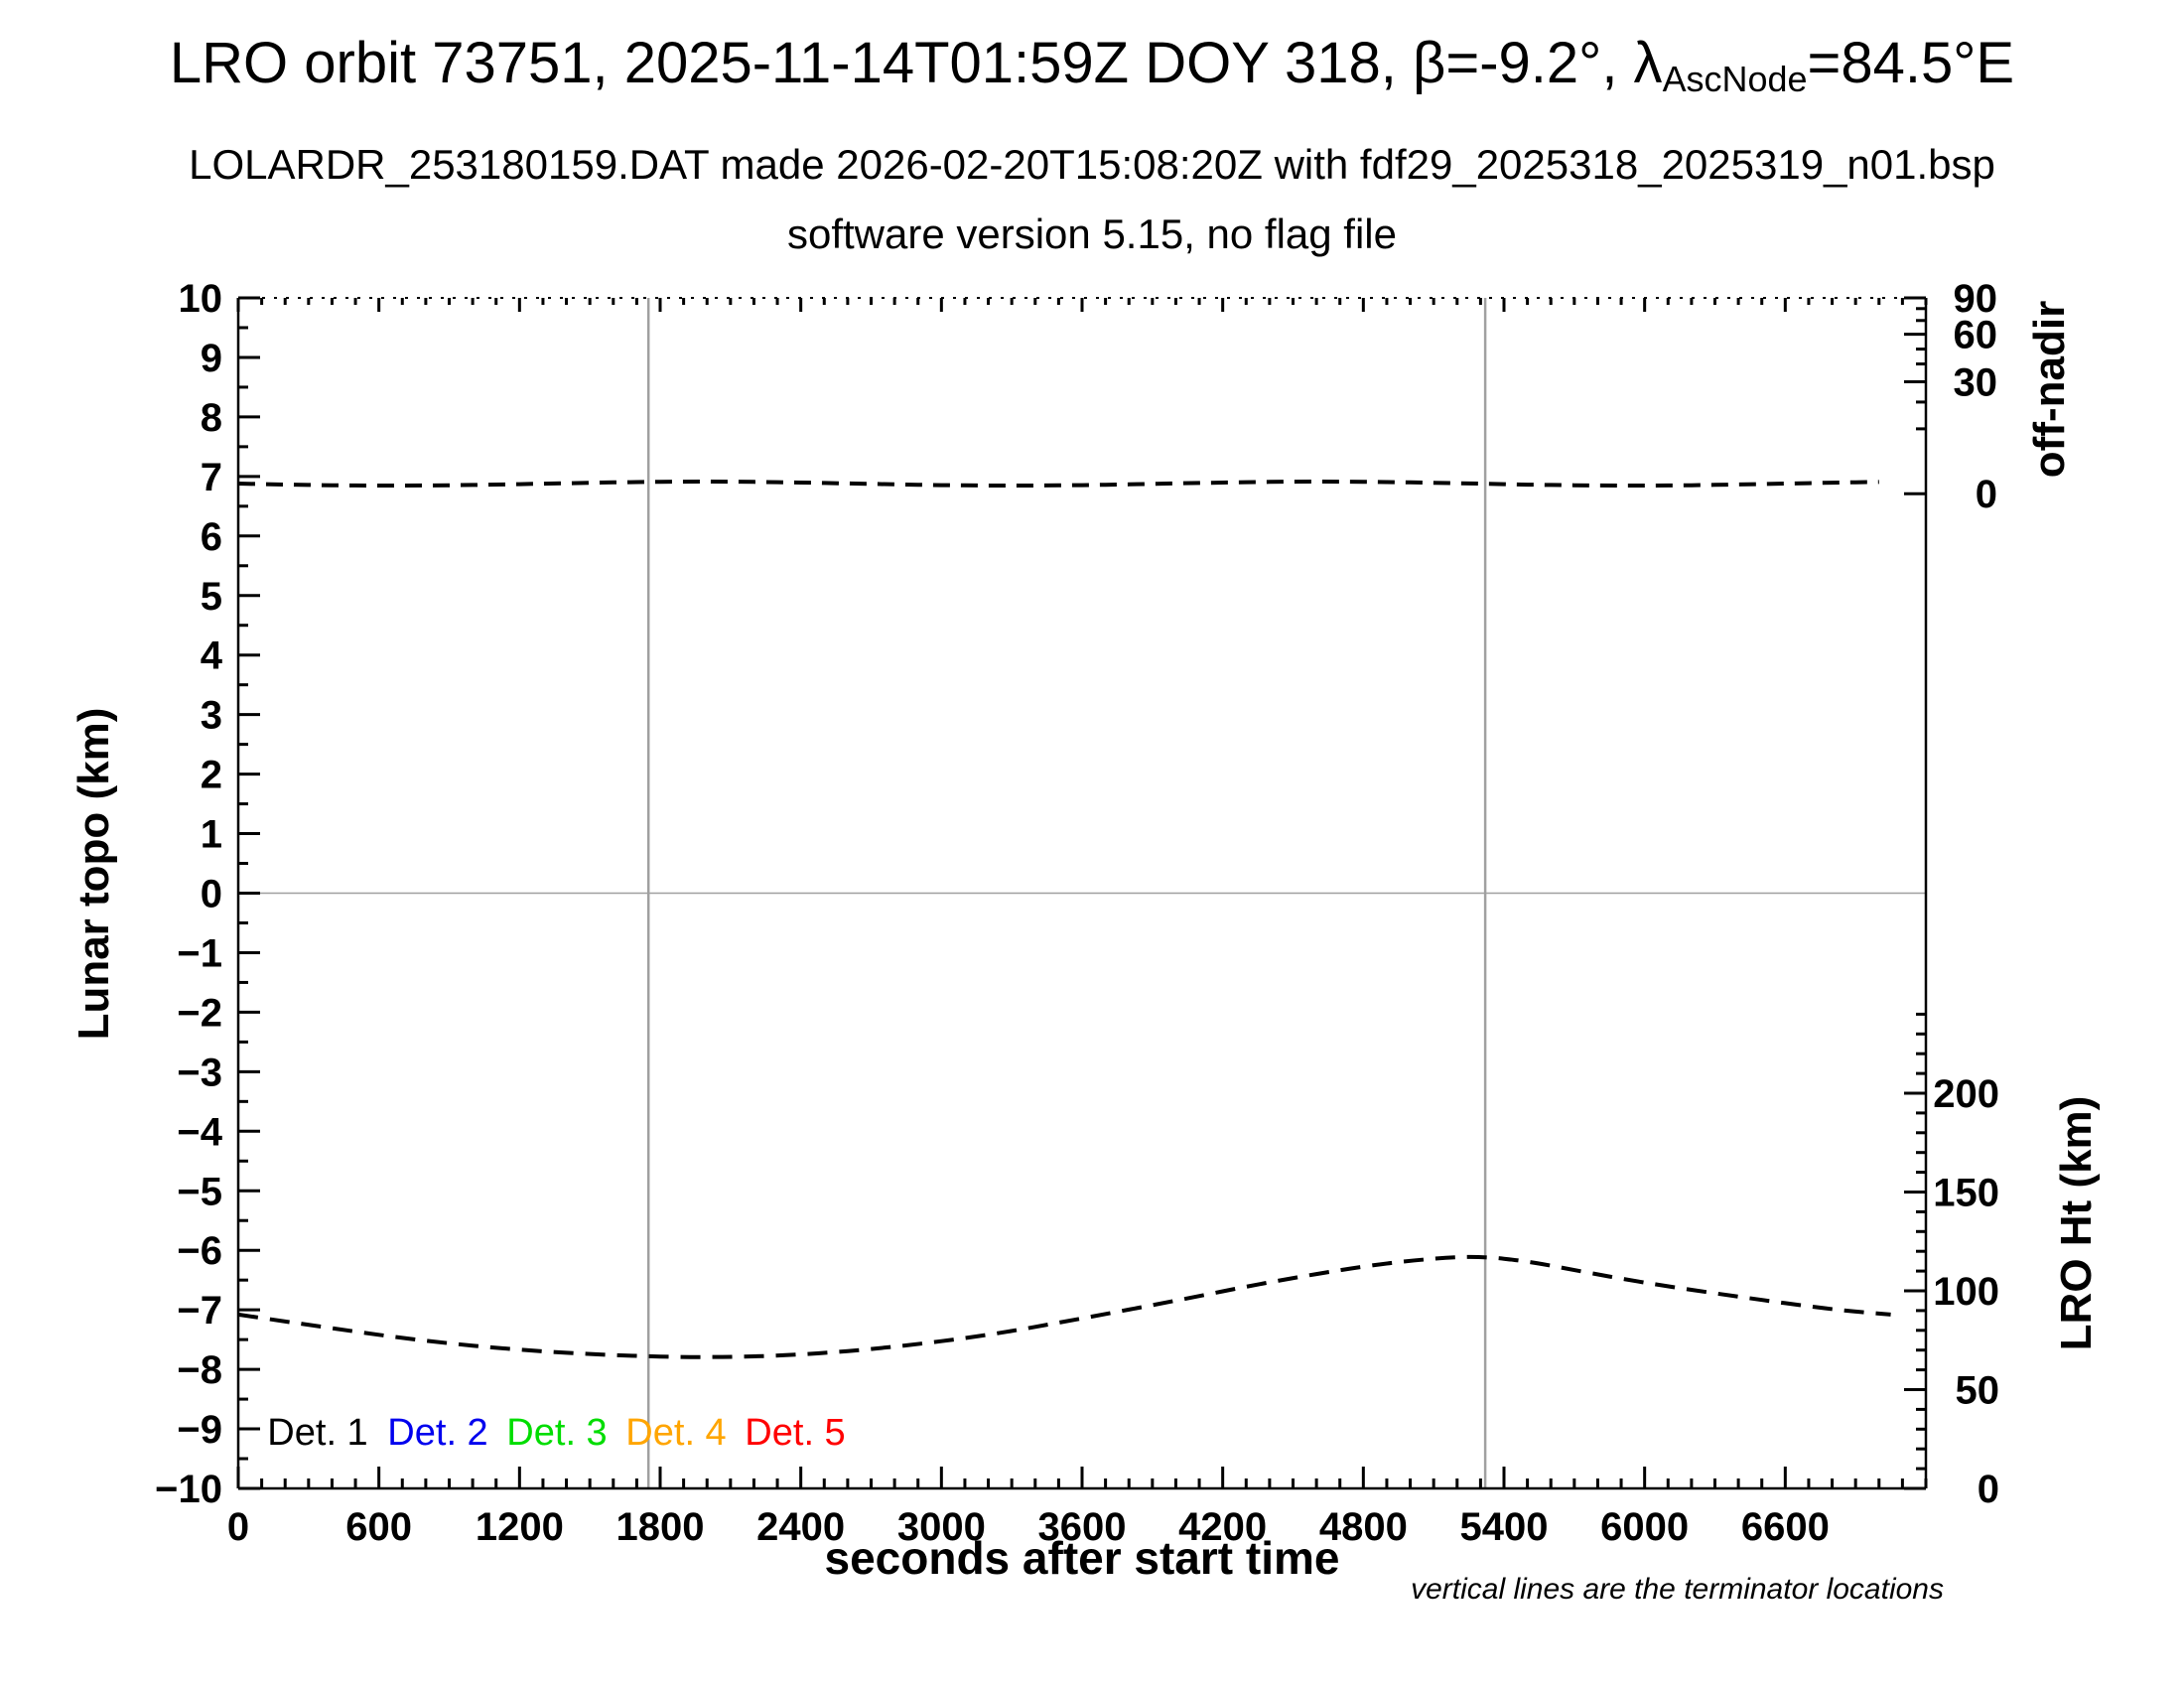 The image size is (2184, 1688). Describe the element at coordinates (238, 1527) in the screenshot. I see `x-tick-label: 0` at that location.